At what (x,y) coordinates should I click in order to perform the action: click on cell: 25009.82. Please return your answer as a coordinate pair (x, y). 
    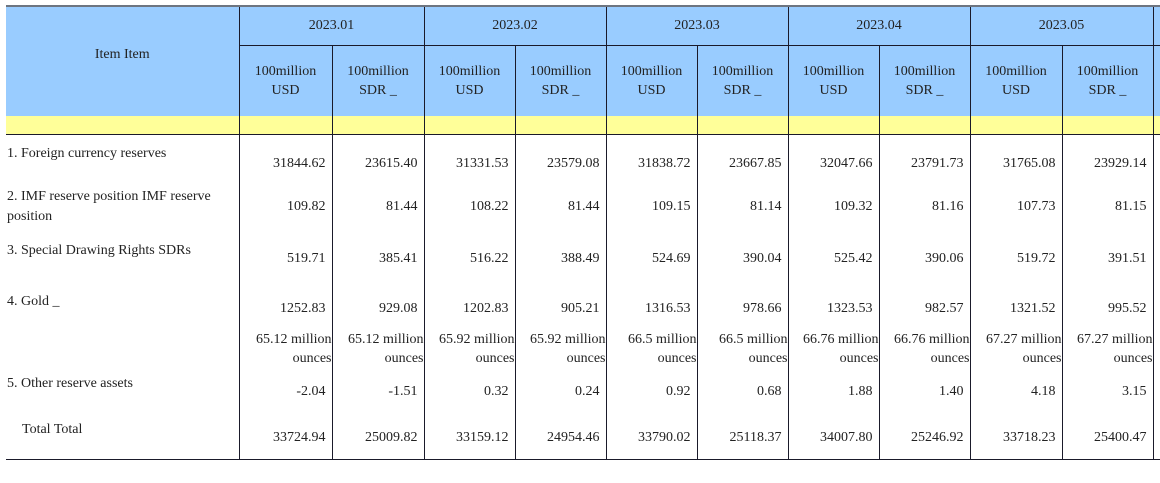
    Looking at the image, I should click on (377, 439).